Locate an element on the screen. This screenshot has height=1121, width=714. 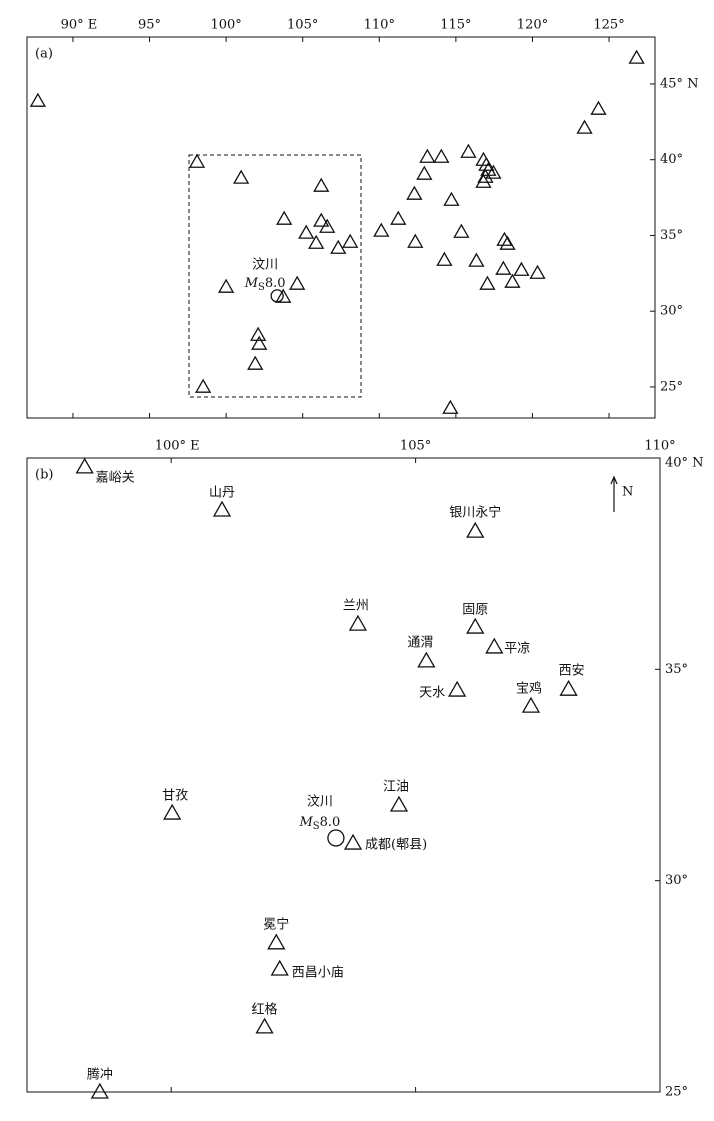
station-name: 腾冲 is located at coordinates (100, 1075).